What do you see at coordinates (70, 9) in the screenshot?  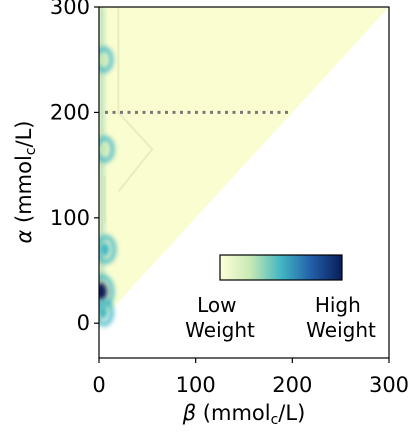 I see `y-tick-label-300: 300` at bounding box center [70, 9].